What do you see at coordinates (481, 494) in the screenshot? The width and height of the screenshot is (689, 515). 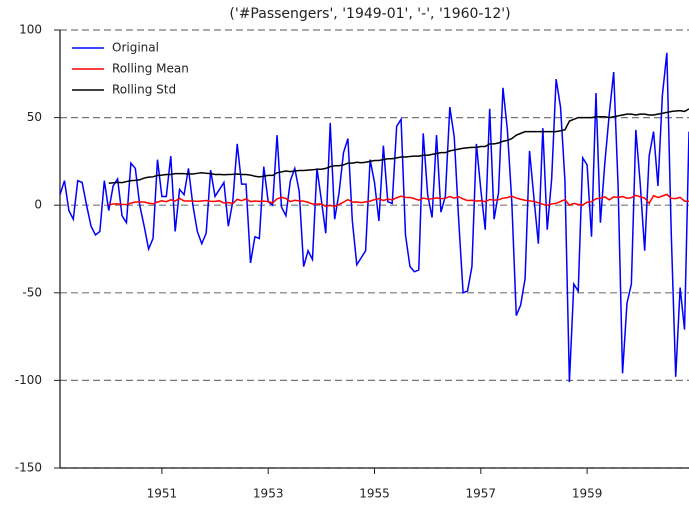 I see `x-tick-label: 1957` at bounding box center [481, 494].